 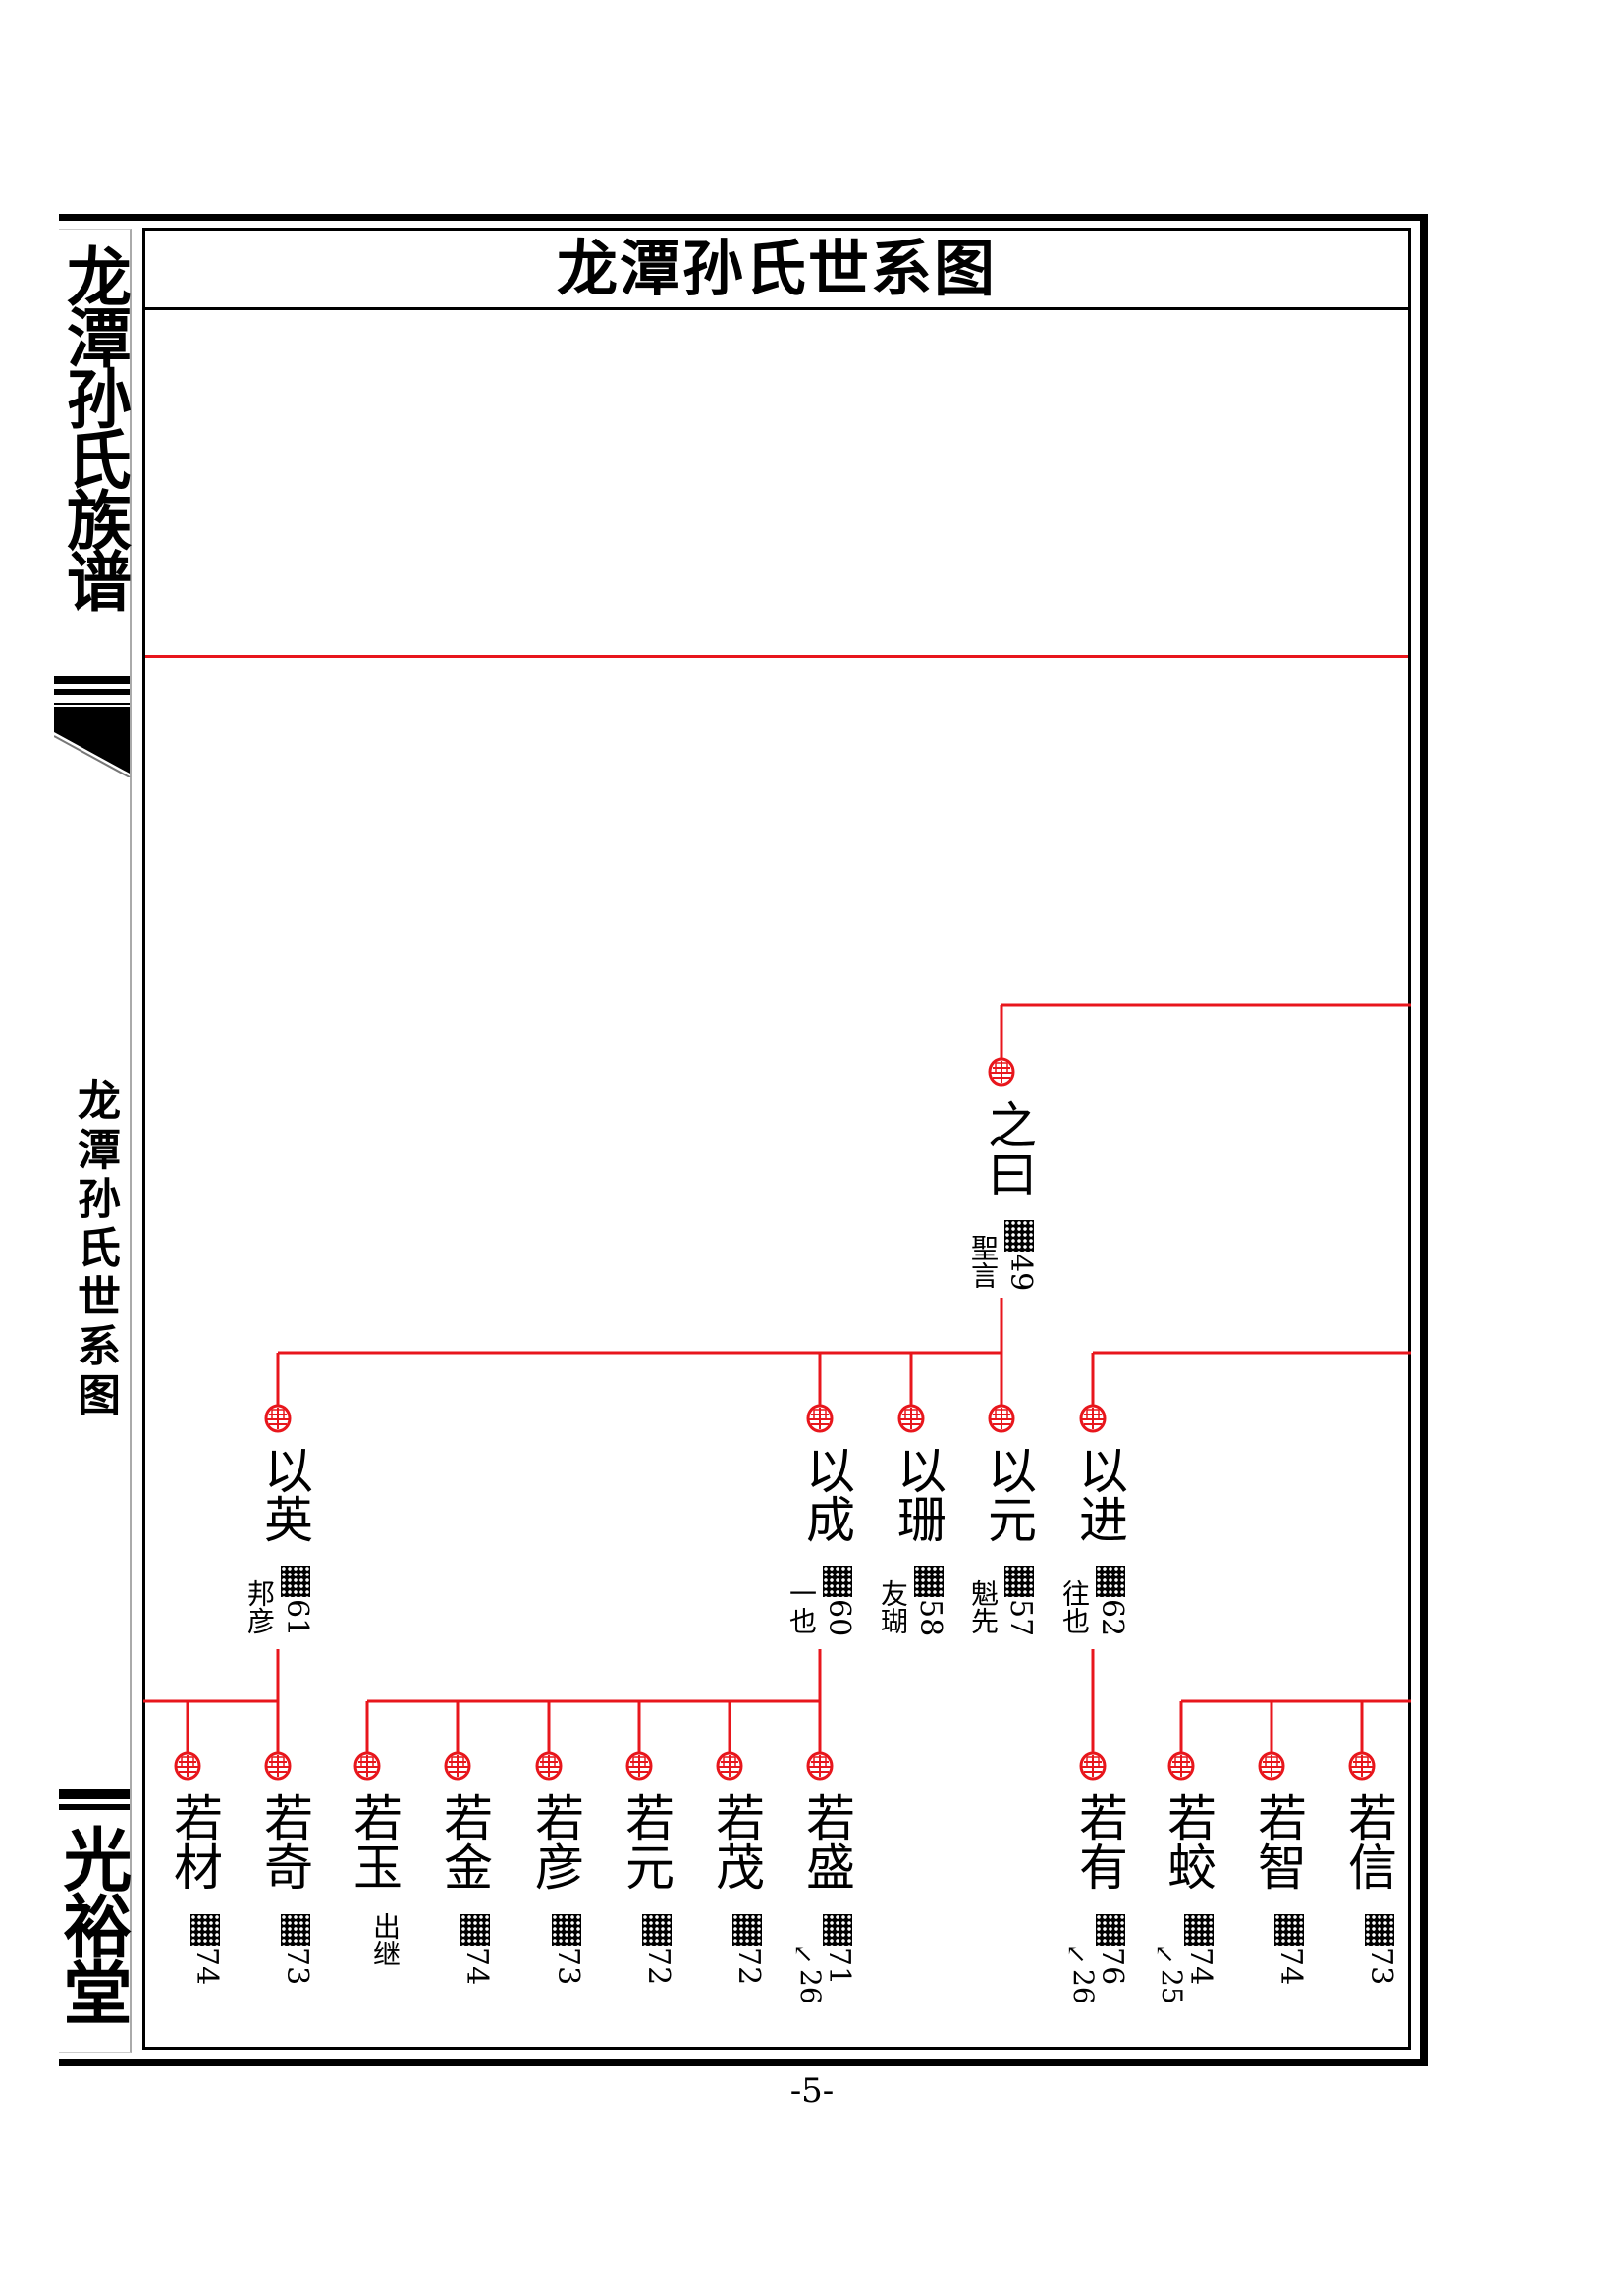 I want to click on person-name: 若茂, so click(x=736, y=1842).